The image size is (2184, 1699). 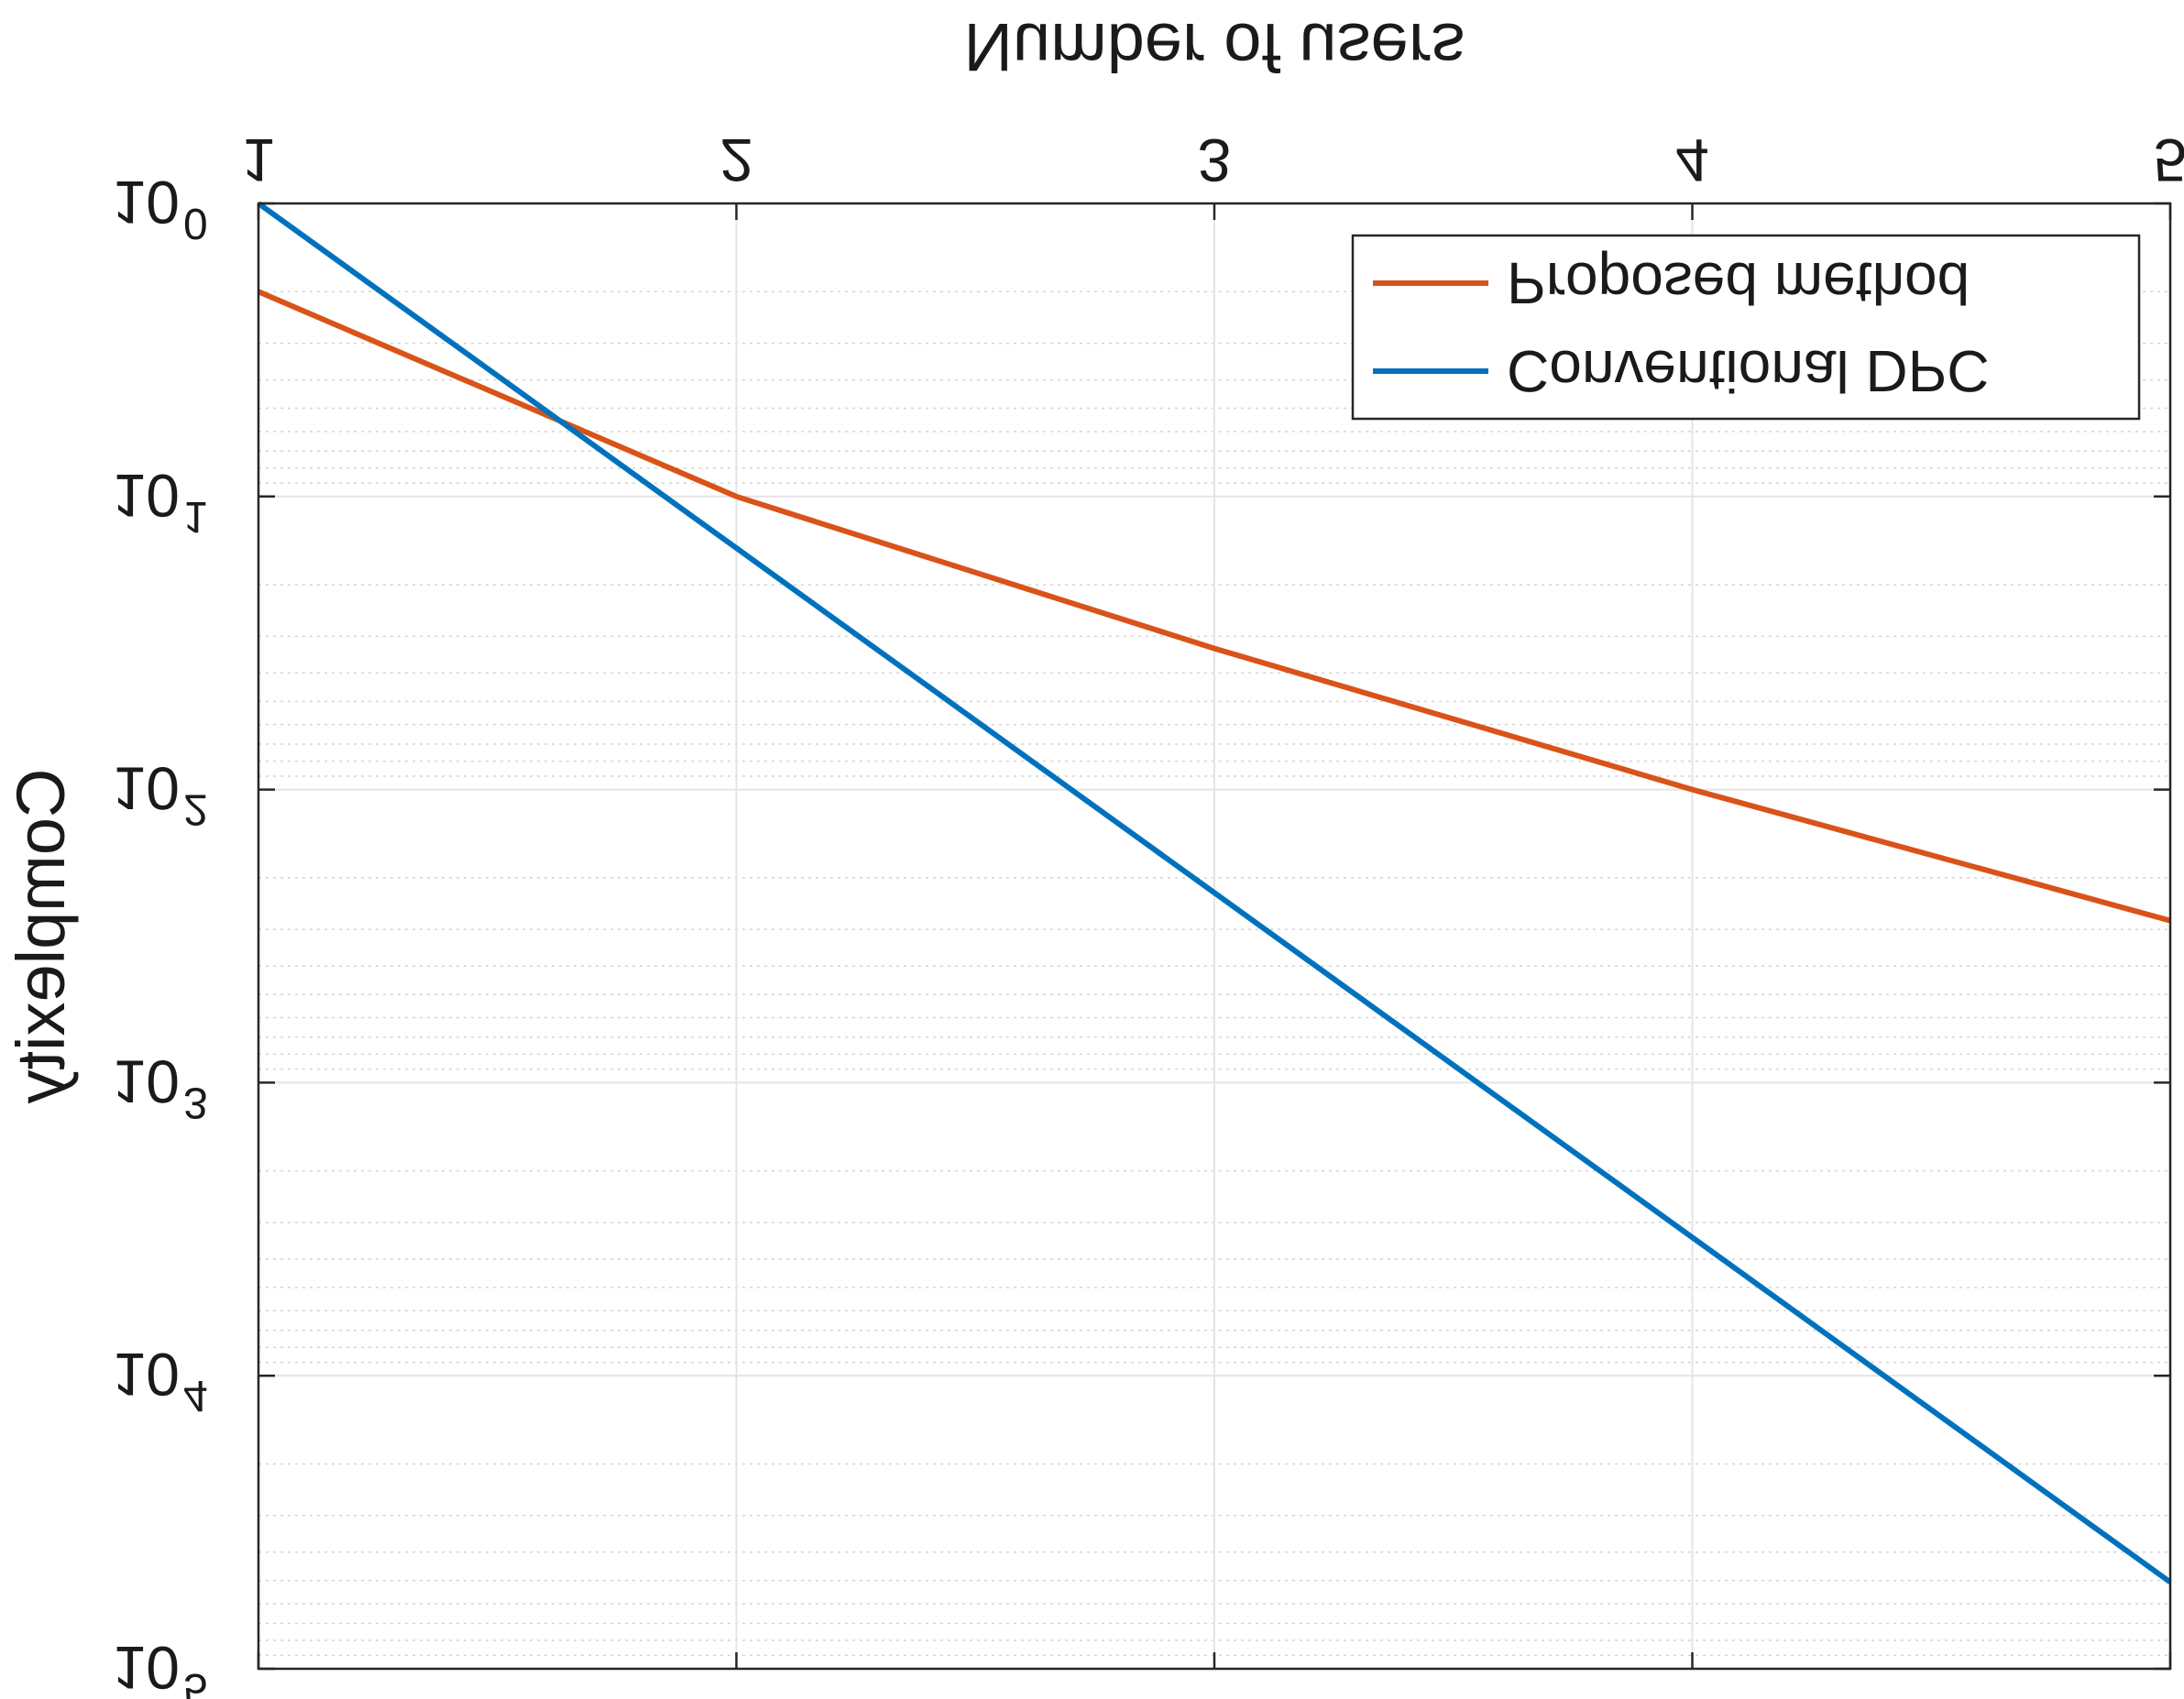 What do you see at coordinates (1214, 47) in the screenshot?
I see `x-axis-label: Number of users` at bounding box center [1214, 47].